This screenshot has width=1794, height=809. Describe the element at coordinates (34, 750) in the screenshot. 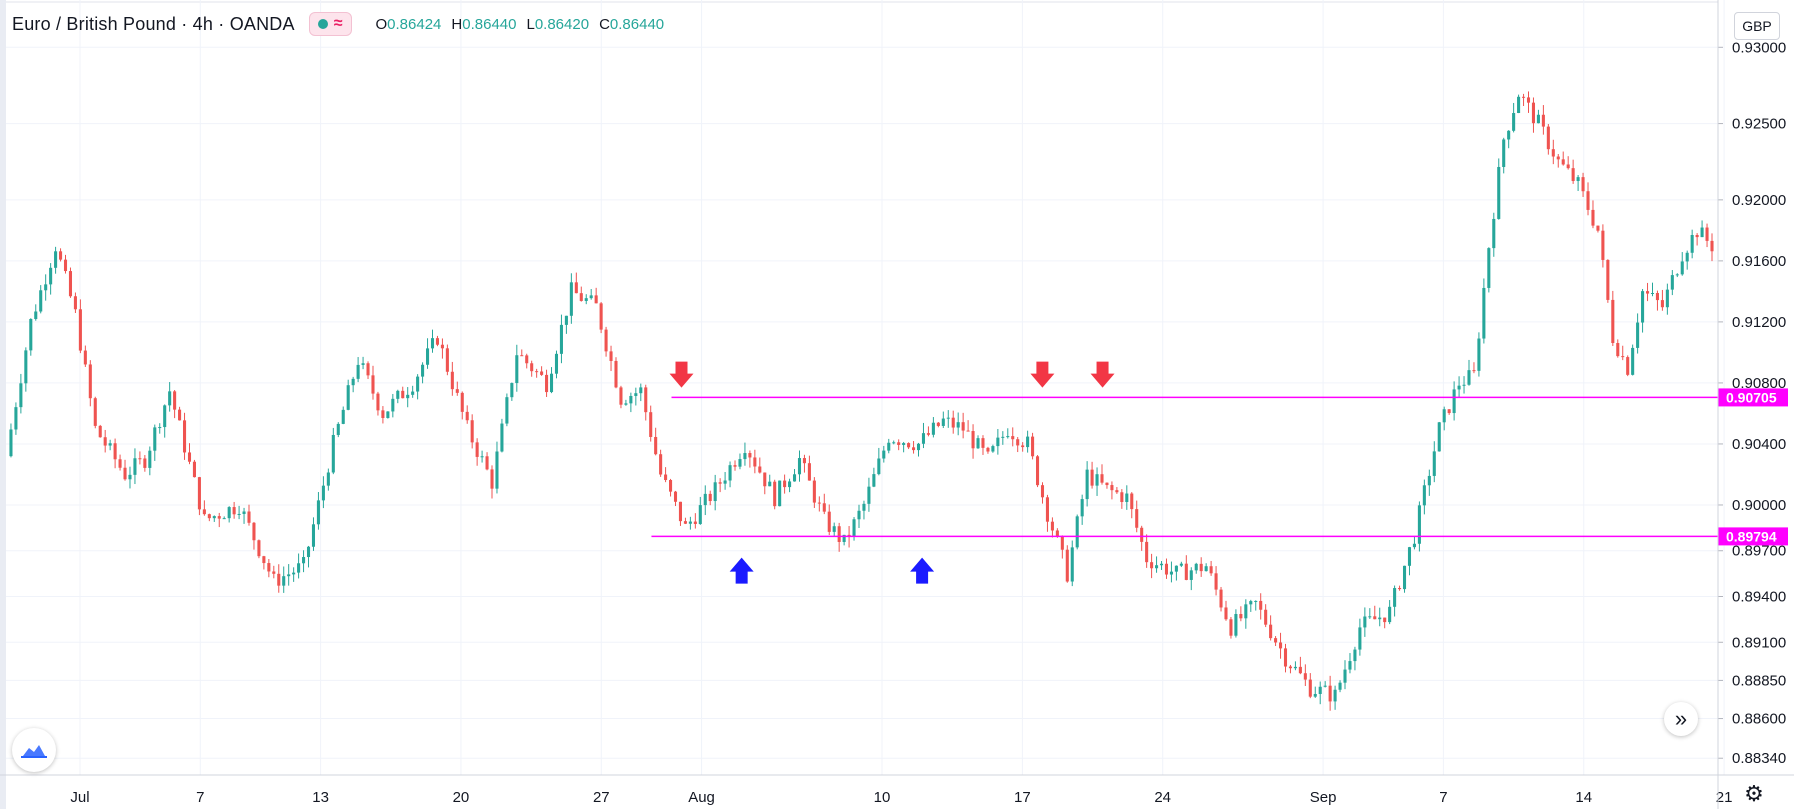

I see `tradingview-cloud-icon` at that location.